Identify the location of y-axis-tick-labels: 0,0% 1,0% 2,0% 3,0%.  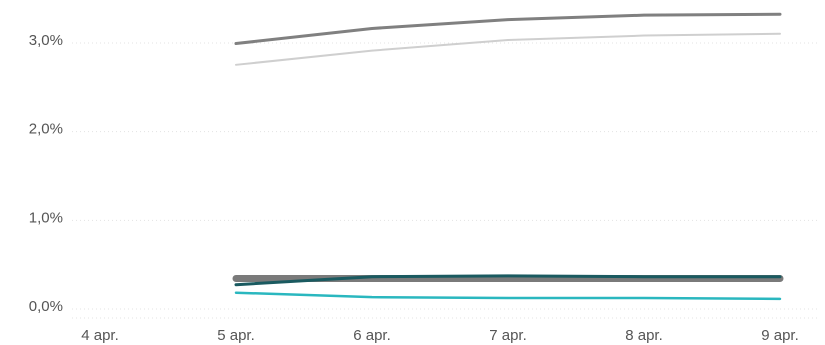
(46, 173).